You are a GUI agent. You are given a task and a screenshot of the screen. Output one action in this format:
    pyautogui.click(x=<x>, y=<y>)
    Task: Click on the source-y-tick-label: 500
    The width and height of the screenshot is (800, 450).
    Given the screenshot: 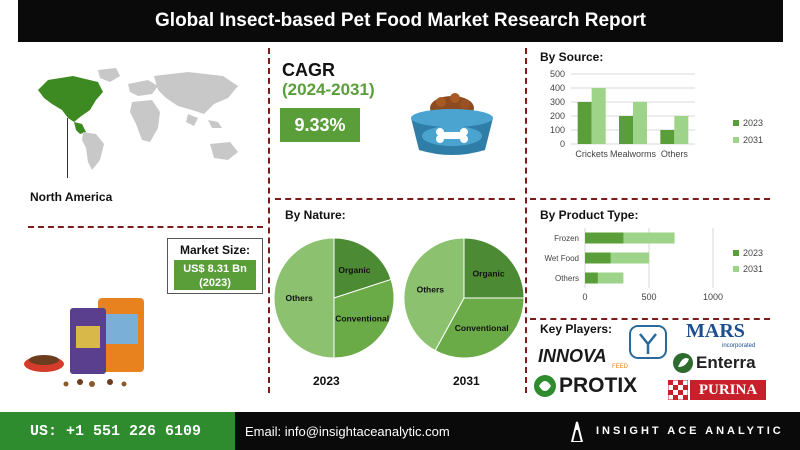 What is the action you would take?
    pyautogui.click(x=557, y=74)
    